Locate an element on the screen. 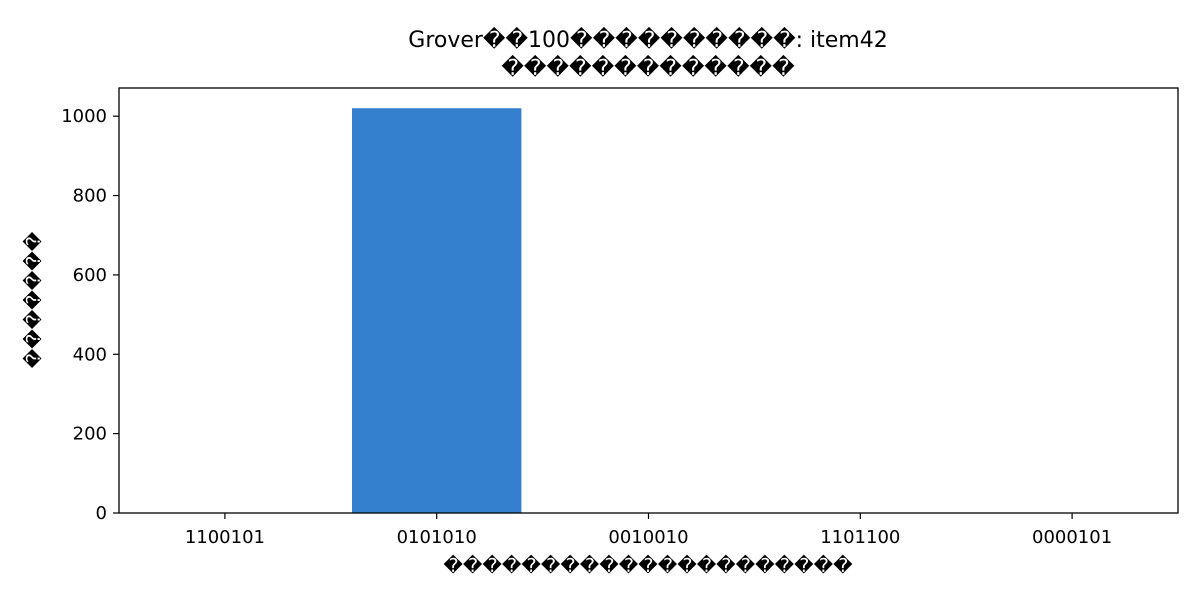 This screenshot has height=604, width=1200. y-tick-label: 0 is located at coordinates (101, 513).